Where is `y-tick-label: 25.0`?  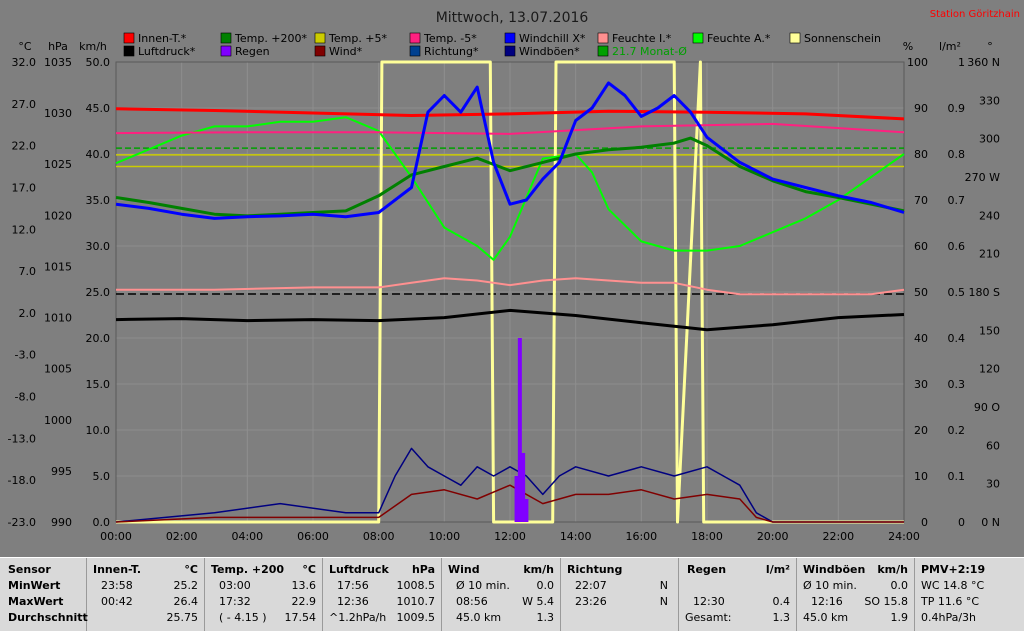 y-tick-label: 25.0 is located at coordinates (98, 292).